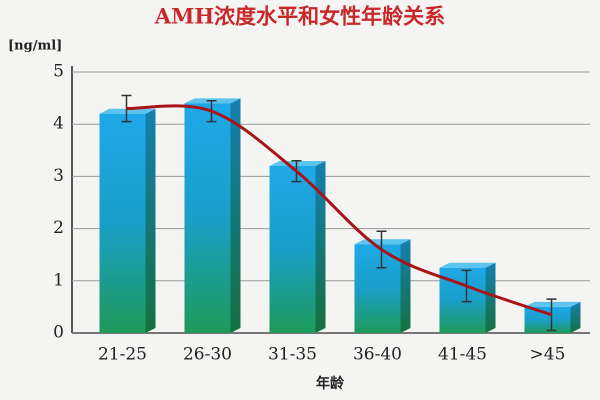 Image resolution: width=600 pixels, height=400 pixels. What do you see at coordinates (299, 16) in the screenshot?
I see `chart-title: AMH浓度水平和女性年龄关系` at bounding box center [299, 16].